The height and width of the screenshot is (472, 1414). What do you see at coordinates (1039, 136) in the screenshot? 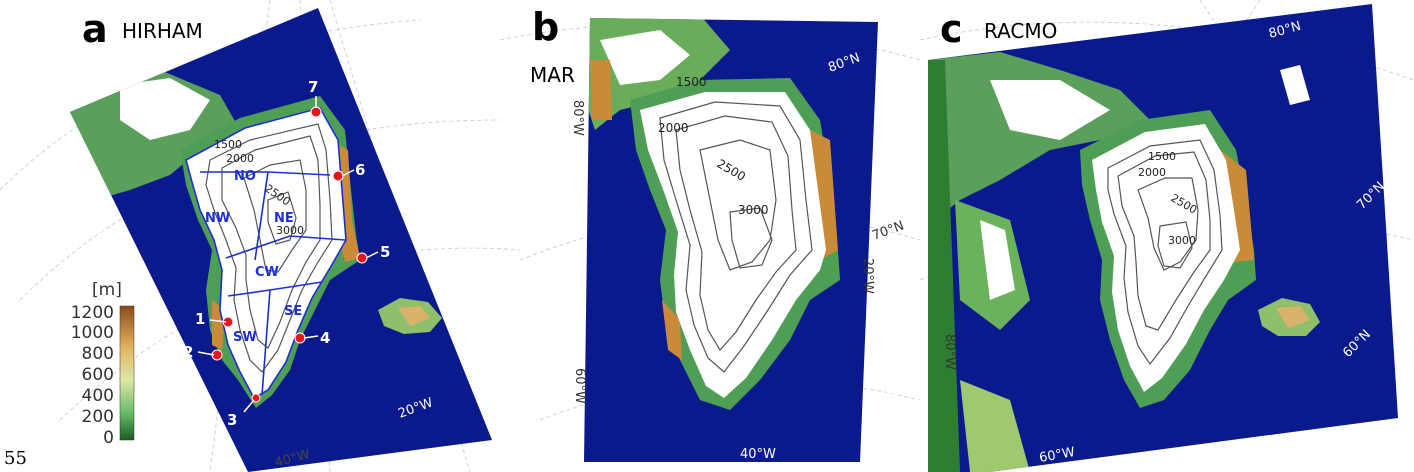
I see `canada-land-c` at bounding box center [1039, 136].